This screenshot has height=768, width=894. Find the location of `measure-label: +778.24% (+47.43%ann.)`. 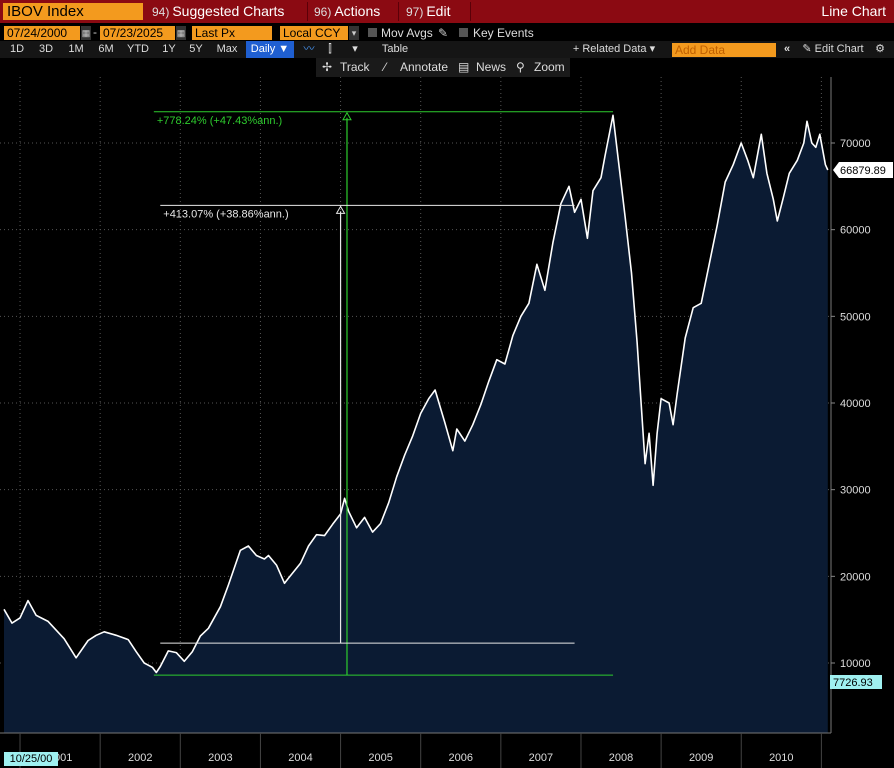

measure-label: +778.24% (+47.43%ann.) is located at coordinates (219, 121).